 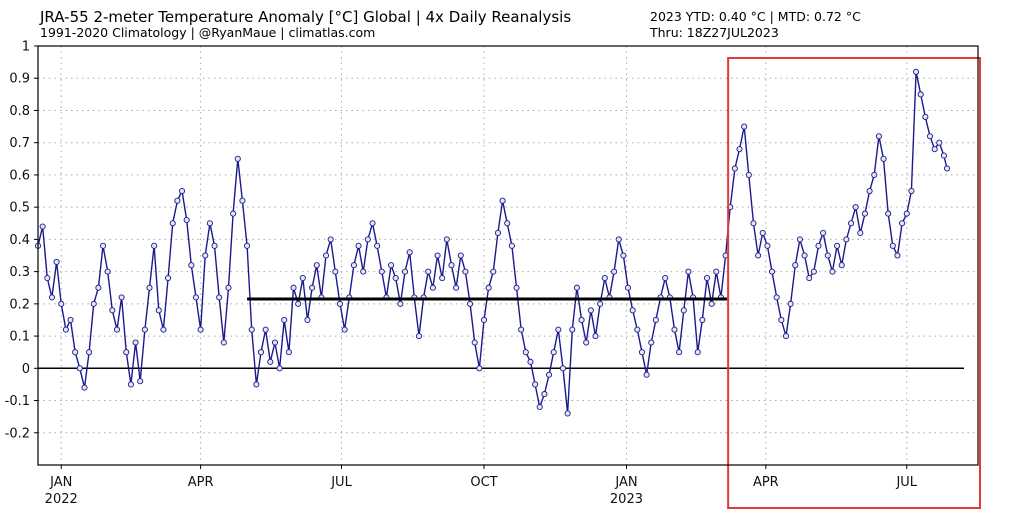 What do you see at coordinates (26, 369) in the screenshot?
I see `y-tick-label: 0` at bounding box center [26, 369].